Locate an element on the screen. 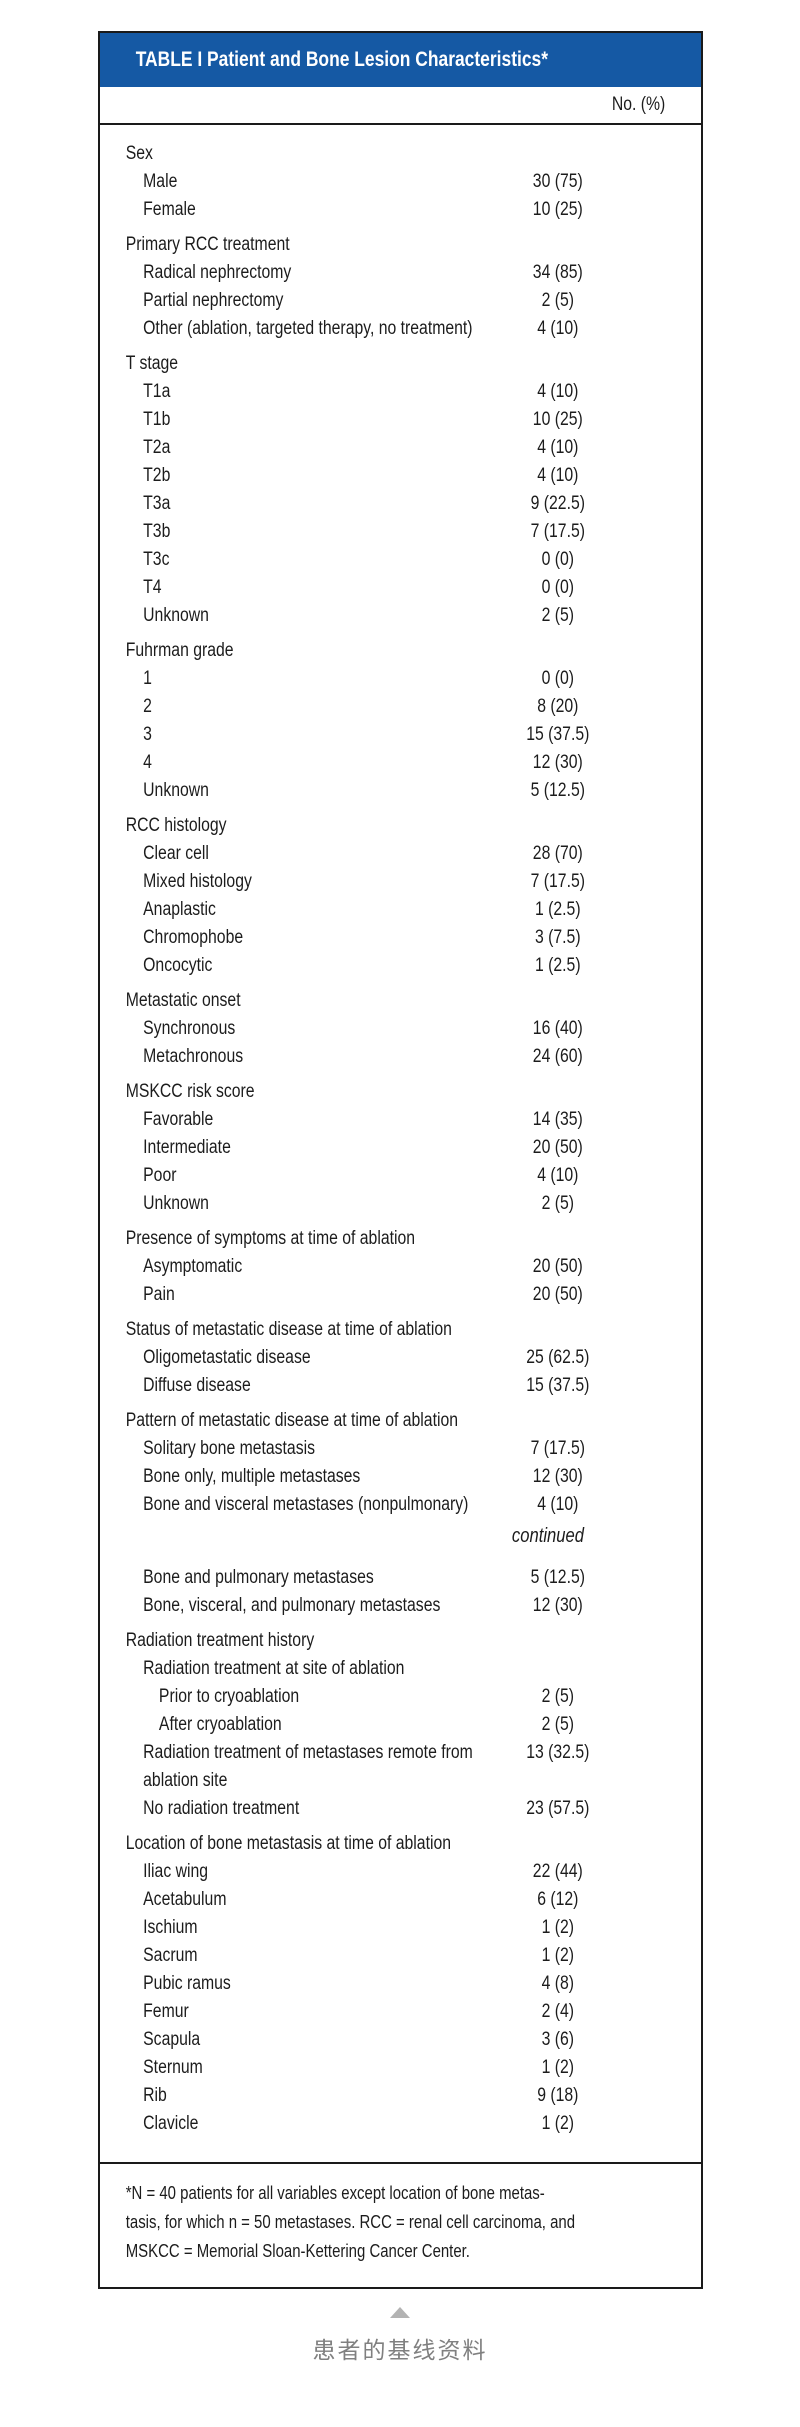  table-row: Sex is located at coordinates (400, 154).